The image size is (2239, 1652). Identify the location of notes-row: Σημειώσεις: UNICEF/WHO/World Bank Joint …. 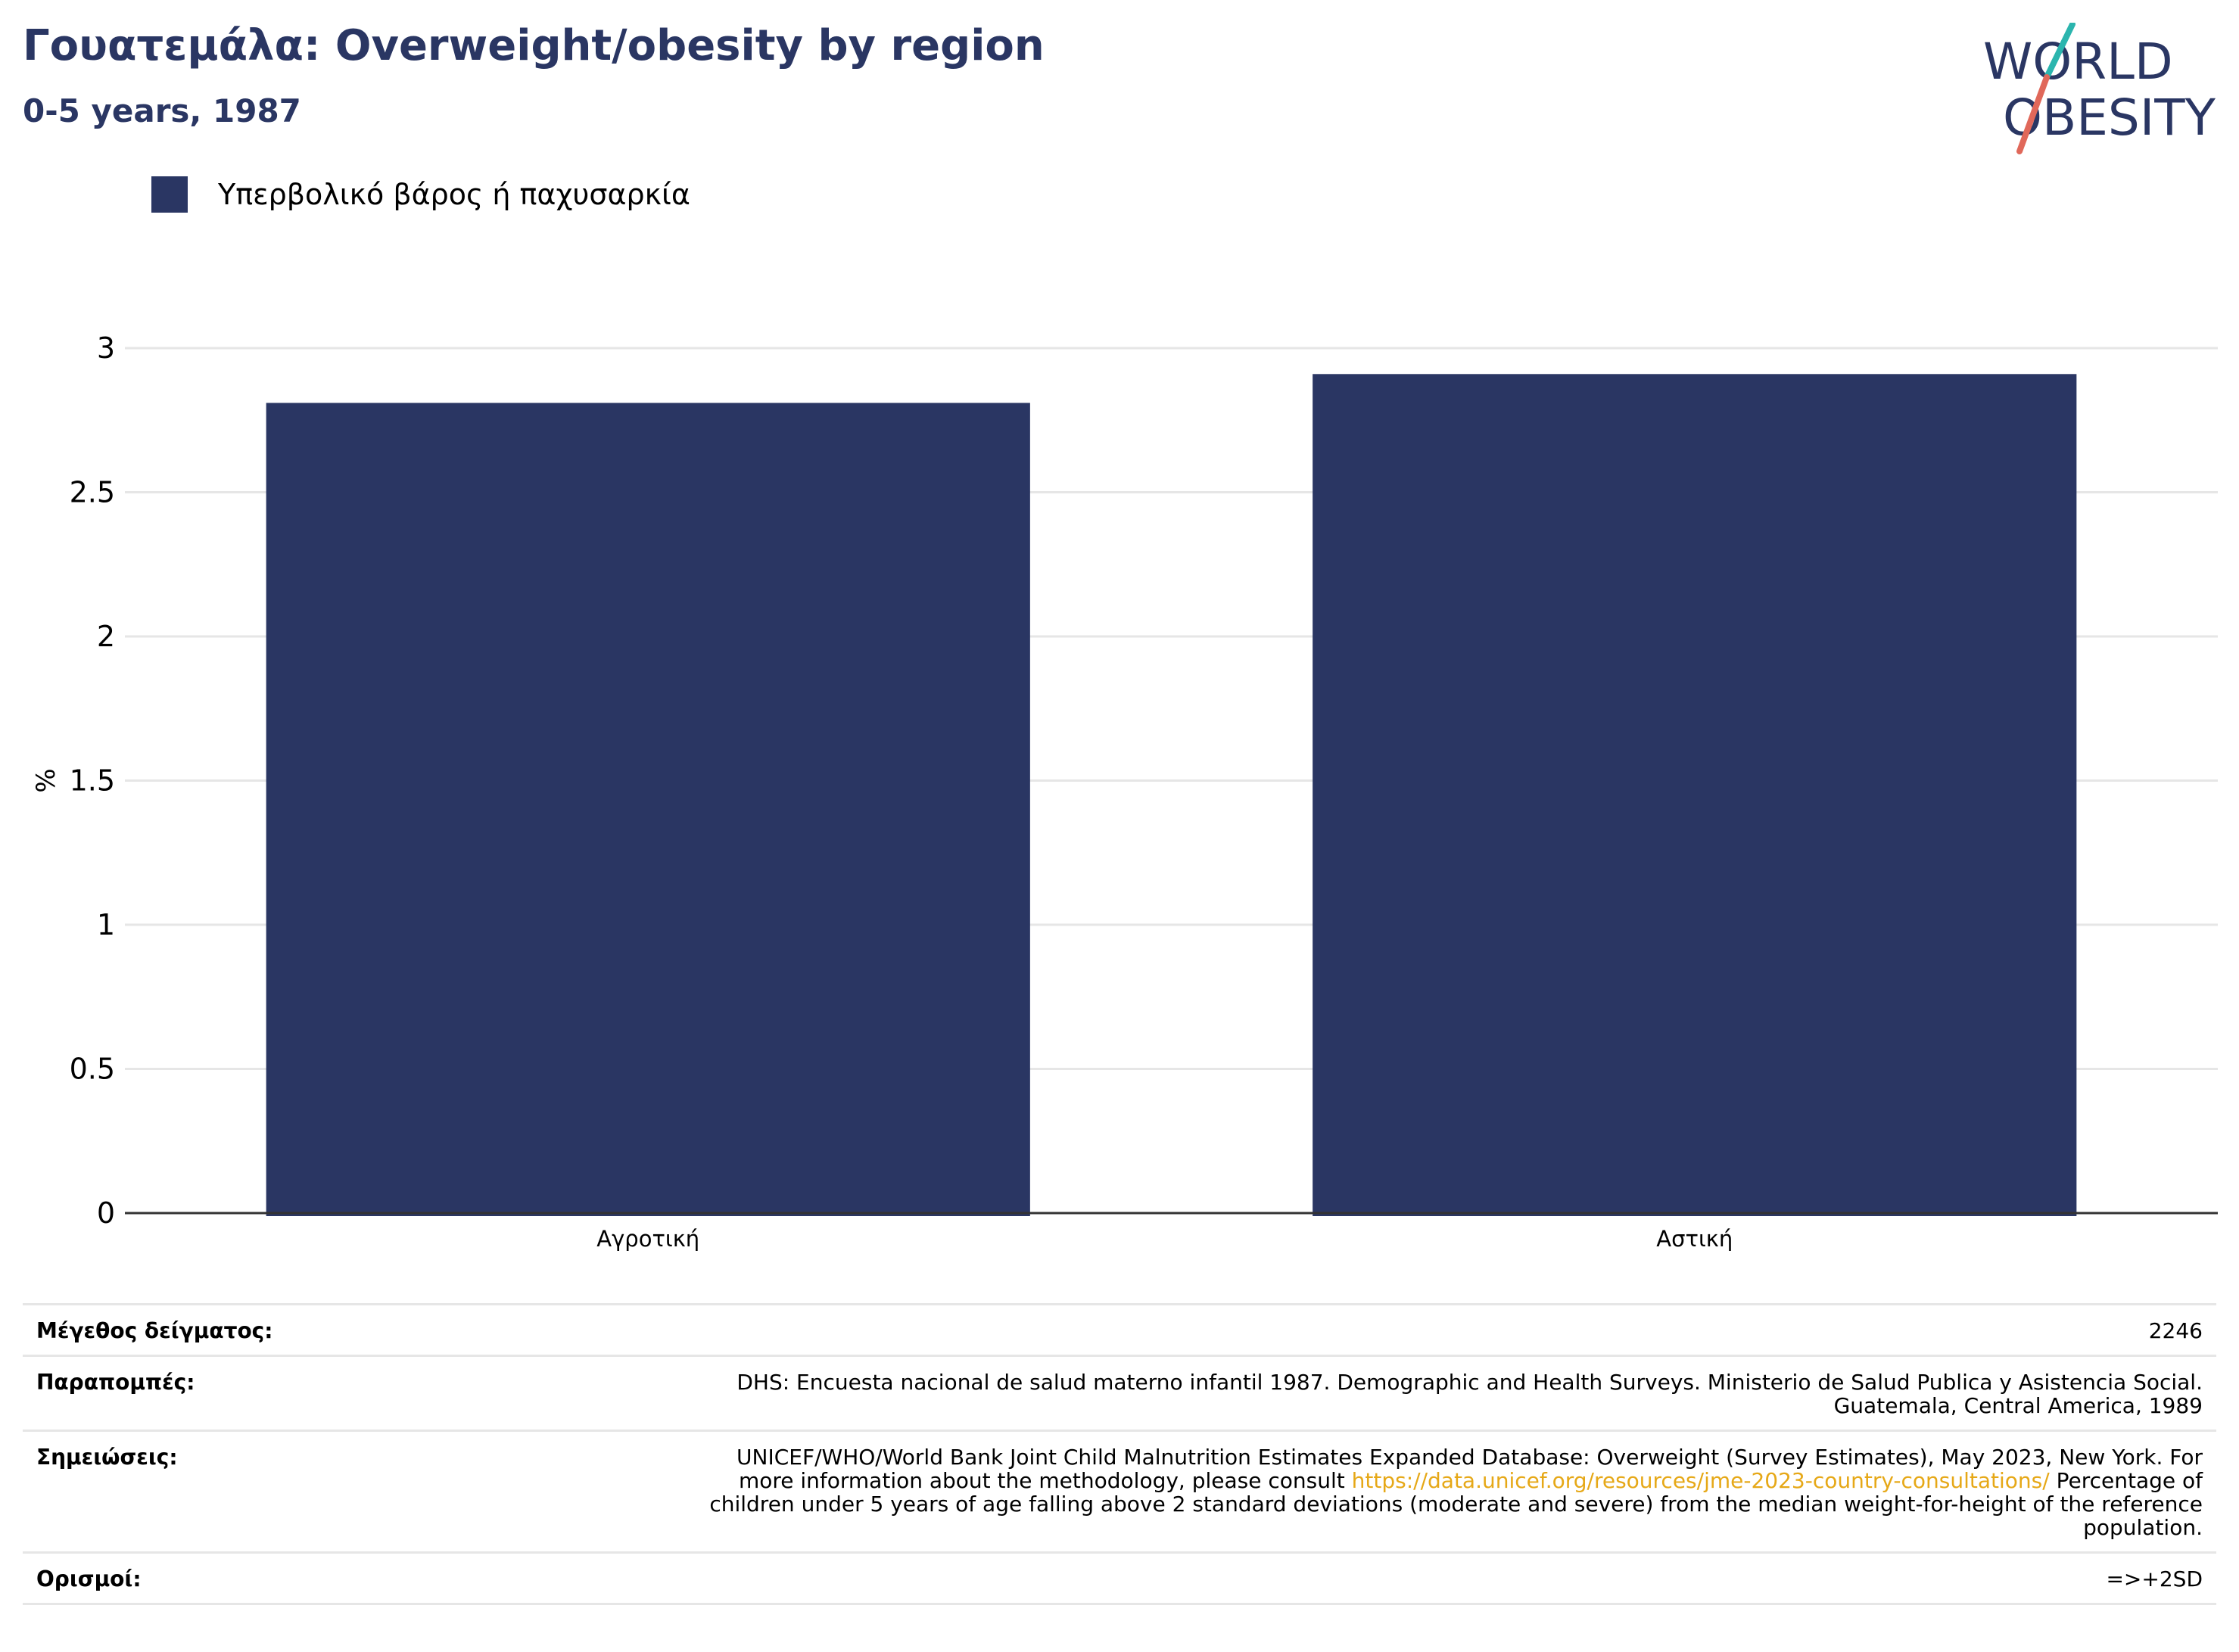
(1120, 1491).